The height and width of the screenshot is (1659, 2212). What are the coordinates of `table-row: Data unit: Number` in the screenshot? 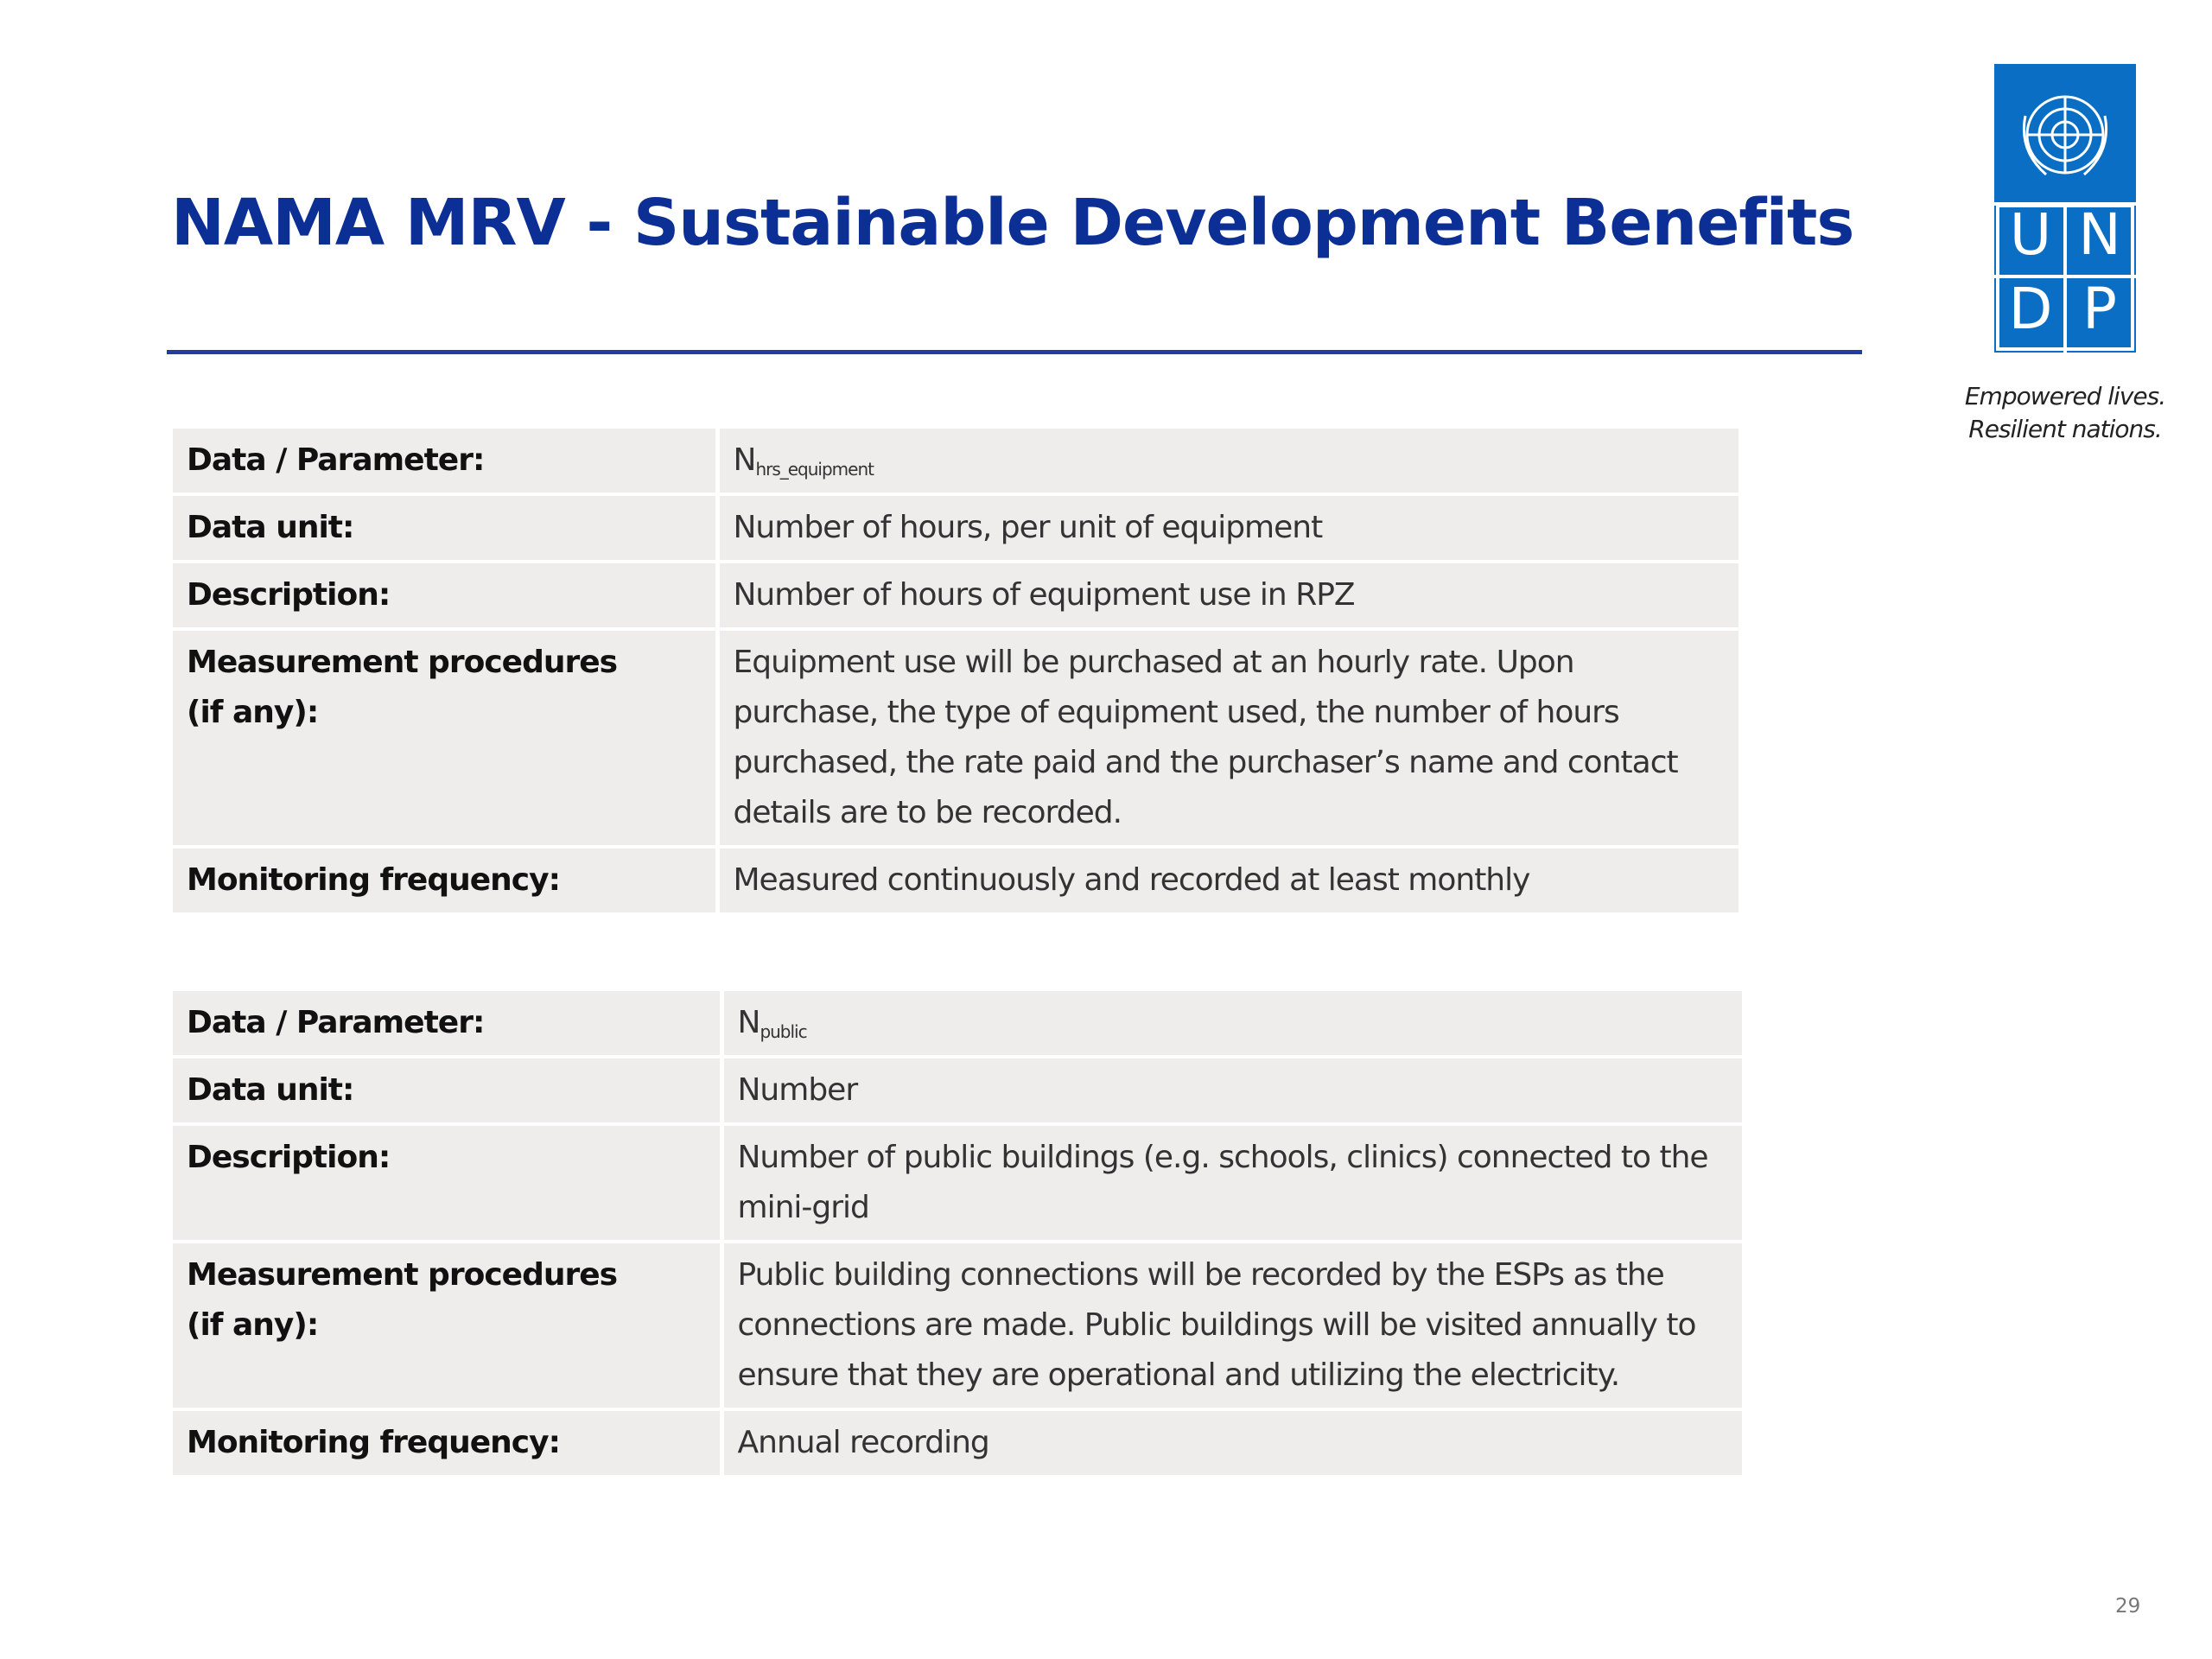 It's located at (959, 1090).